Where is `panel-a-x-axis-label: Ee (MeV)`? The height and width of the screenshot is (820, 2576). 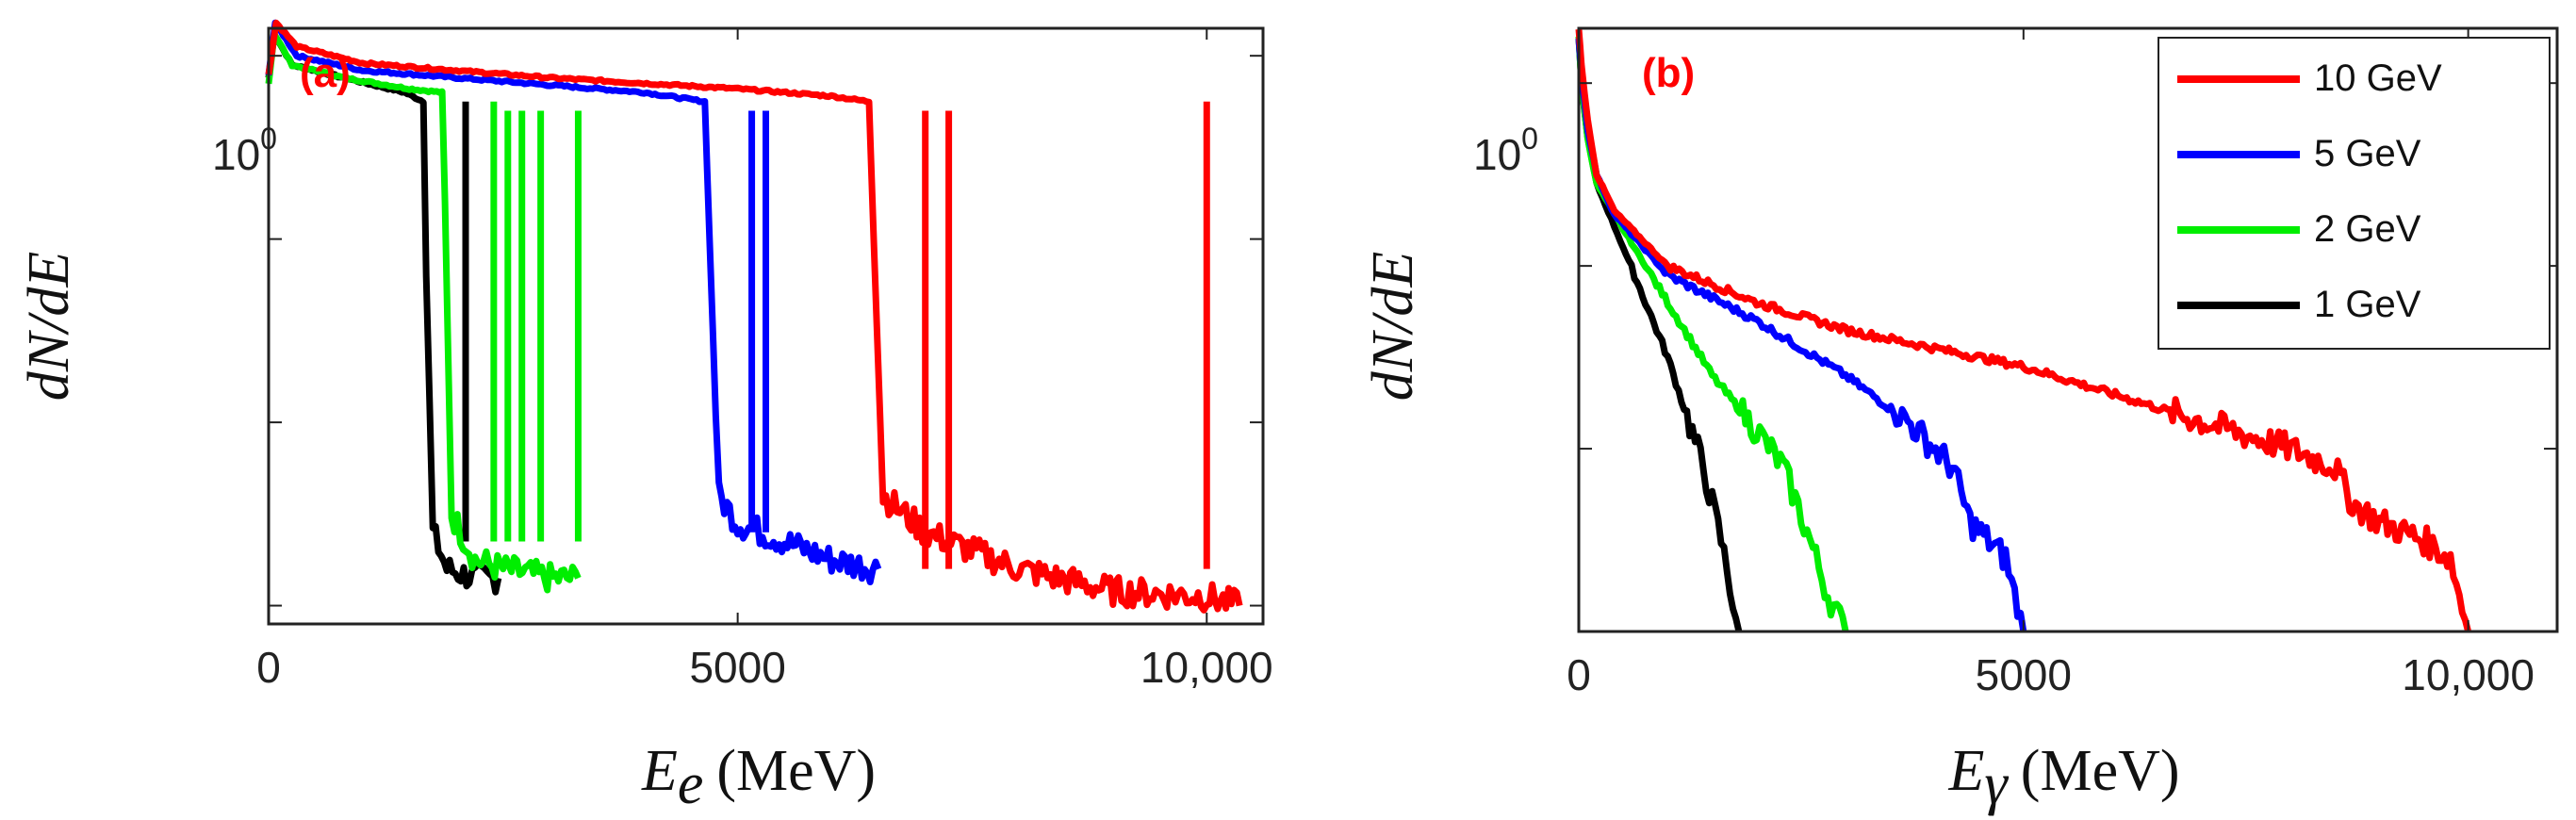 panel-a-x-axis-label: Ee (MeV) is located at coordinates (758, 777).